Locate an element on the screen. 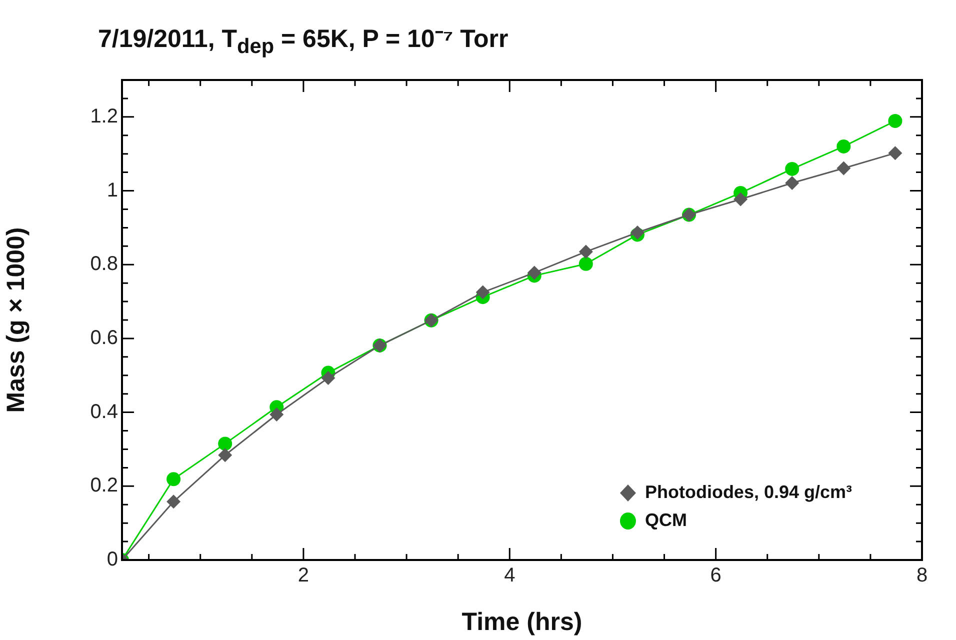 This screenshot has width=956, height=640. x-tick-label: 2 is located at coordinates (304, 575).